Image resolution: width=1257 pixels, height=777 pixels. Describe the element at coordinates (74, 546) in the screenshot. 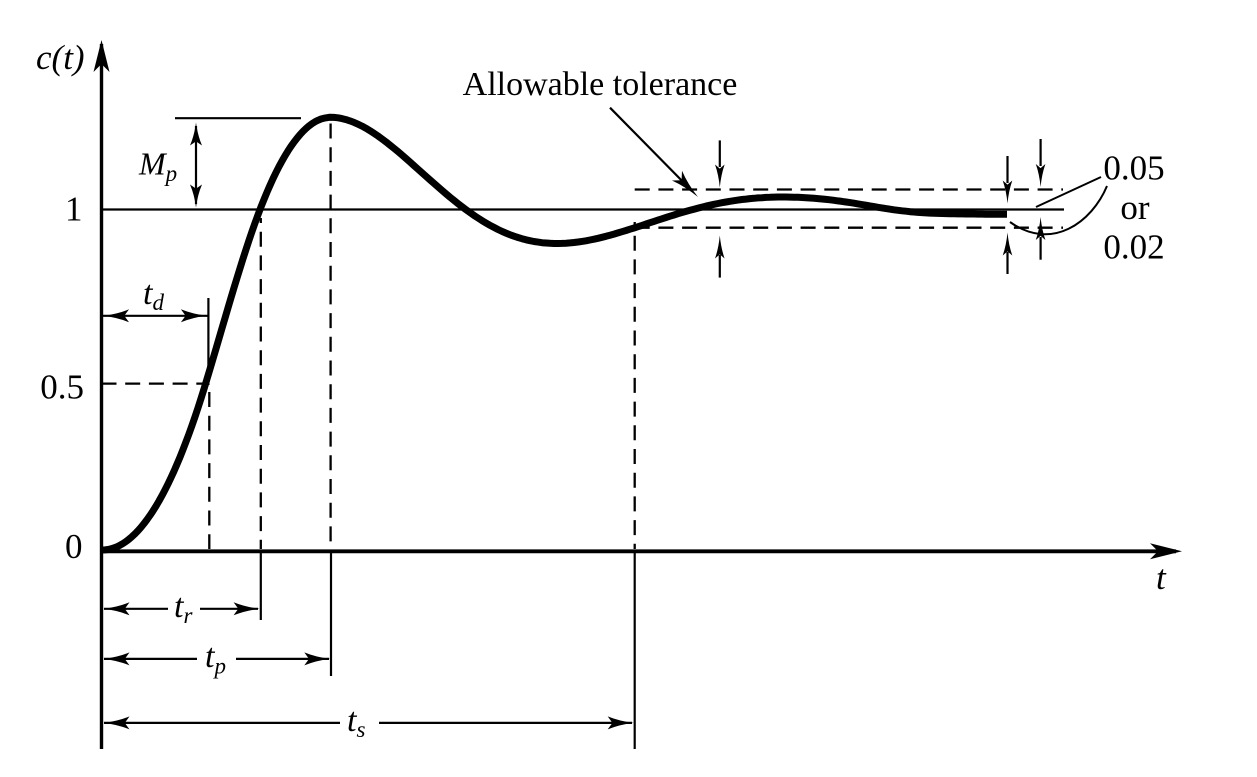

I see `svg-text: 0` at that location.